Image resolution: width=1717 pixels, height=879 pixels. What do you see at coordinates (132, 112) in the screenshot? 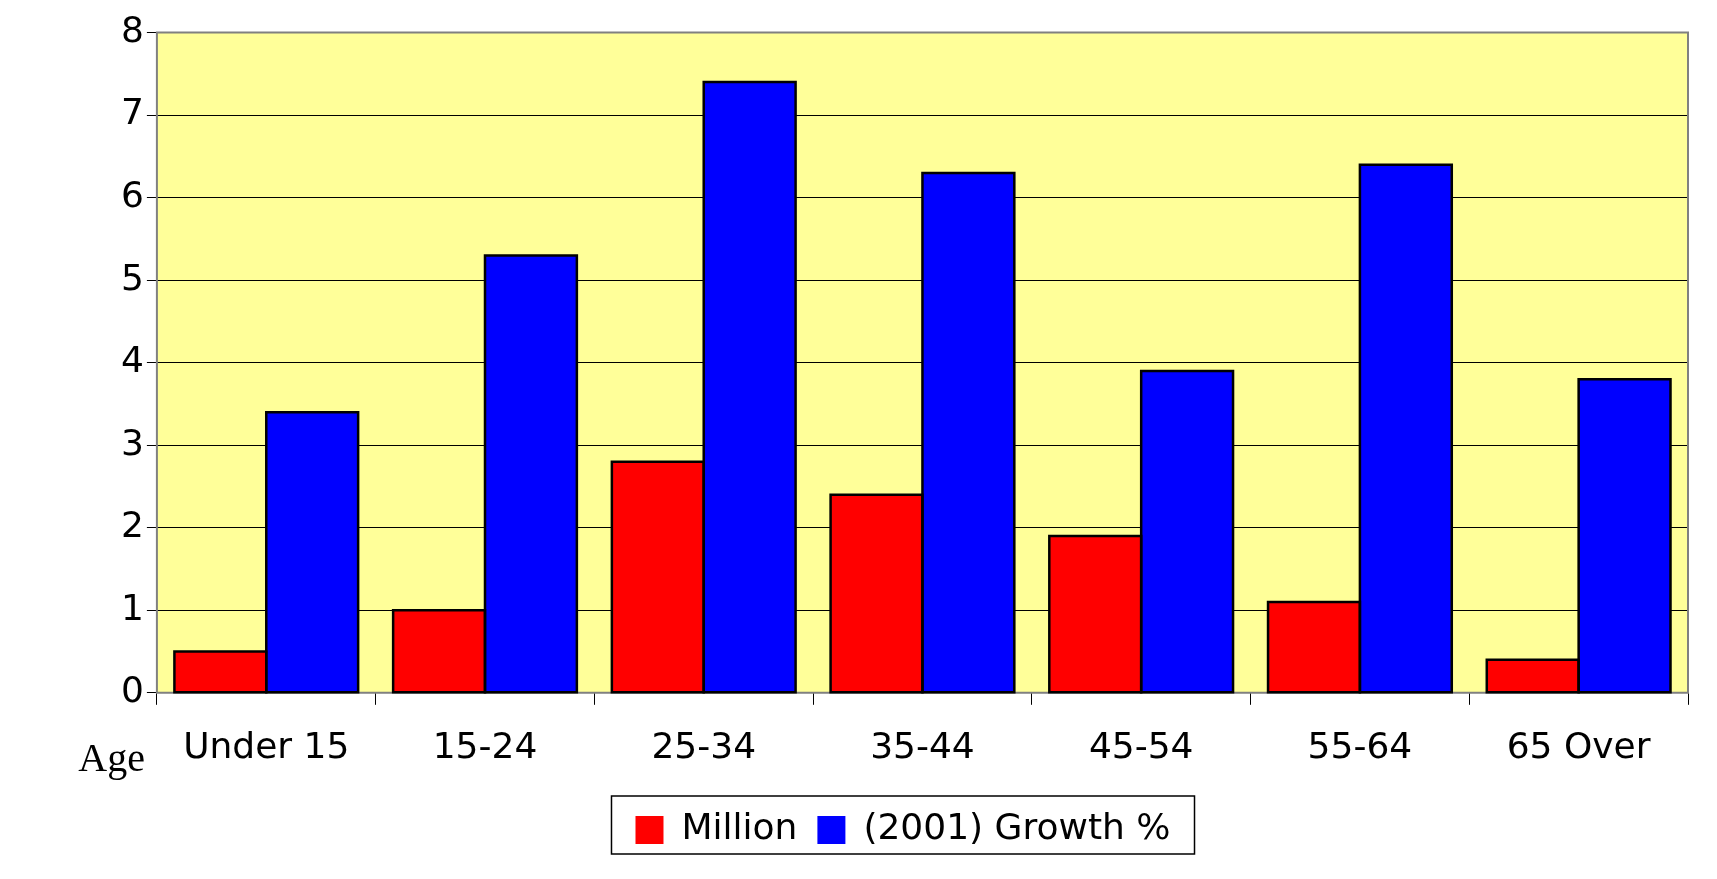
I see `y-tick-label: 7` at bounding box center [132, 112].